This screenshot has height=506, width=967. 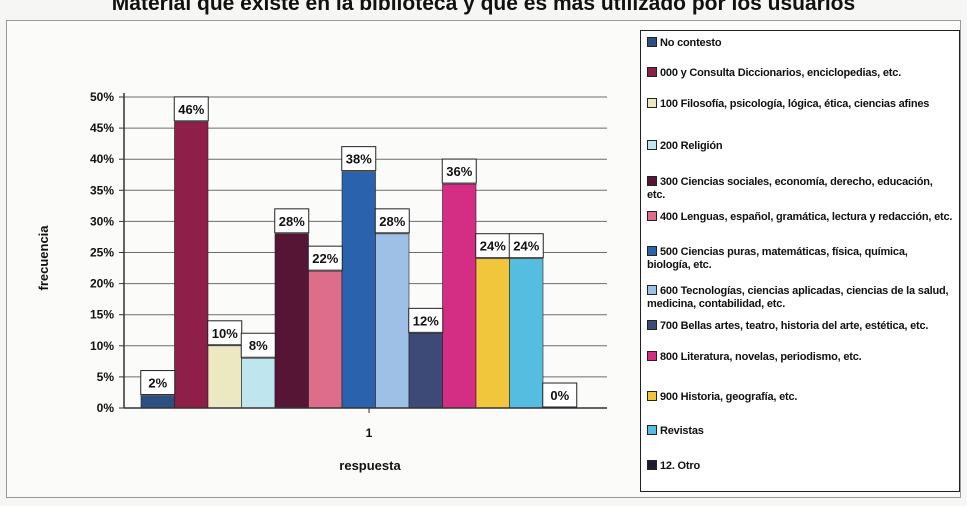 I want to click on legend-label: 200 Religión, so click(x=691, y=146).